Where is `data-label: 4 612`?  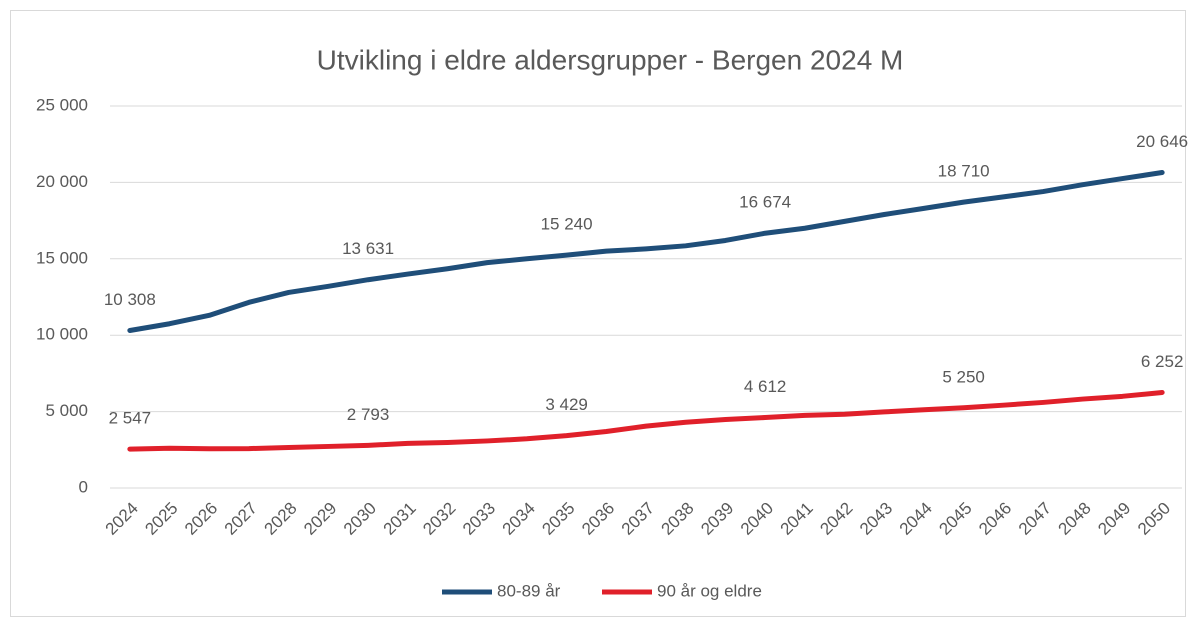 data-label: 4 612 is located at coordinates (765, 386).